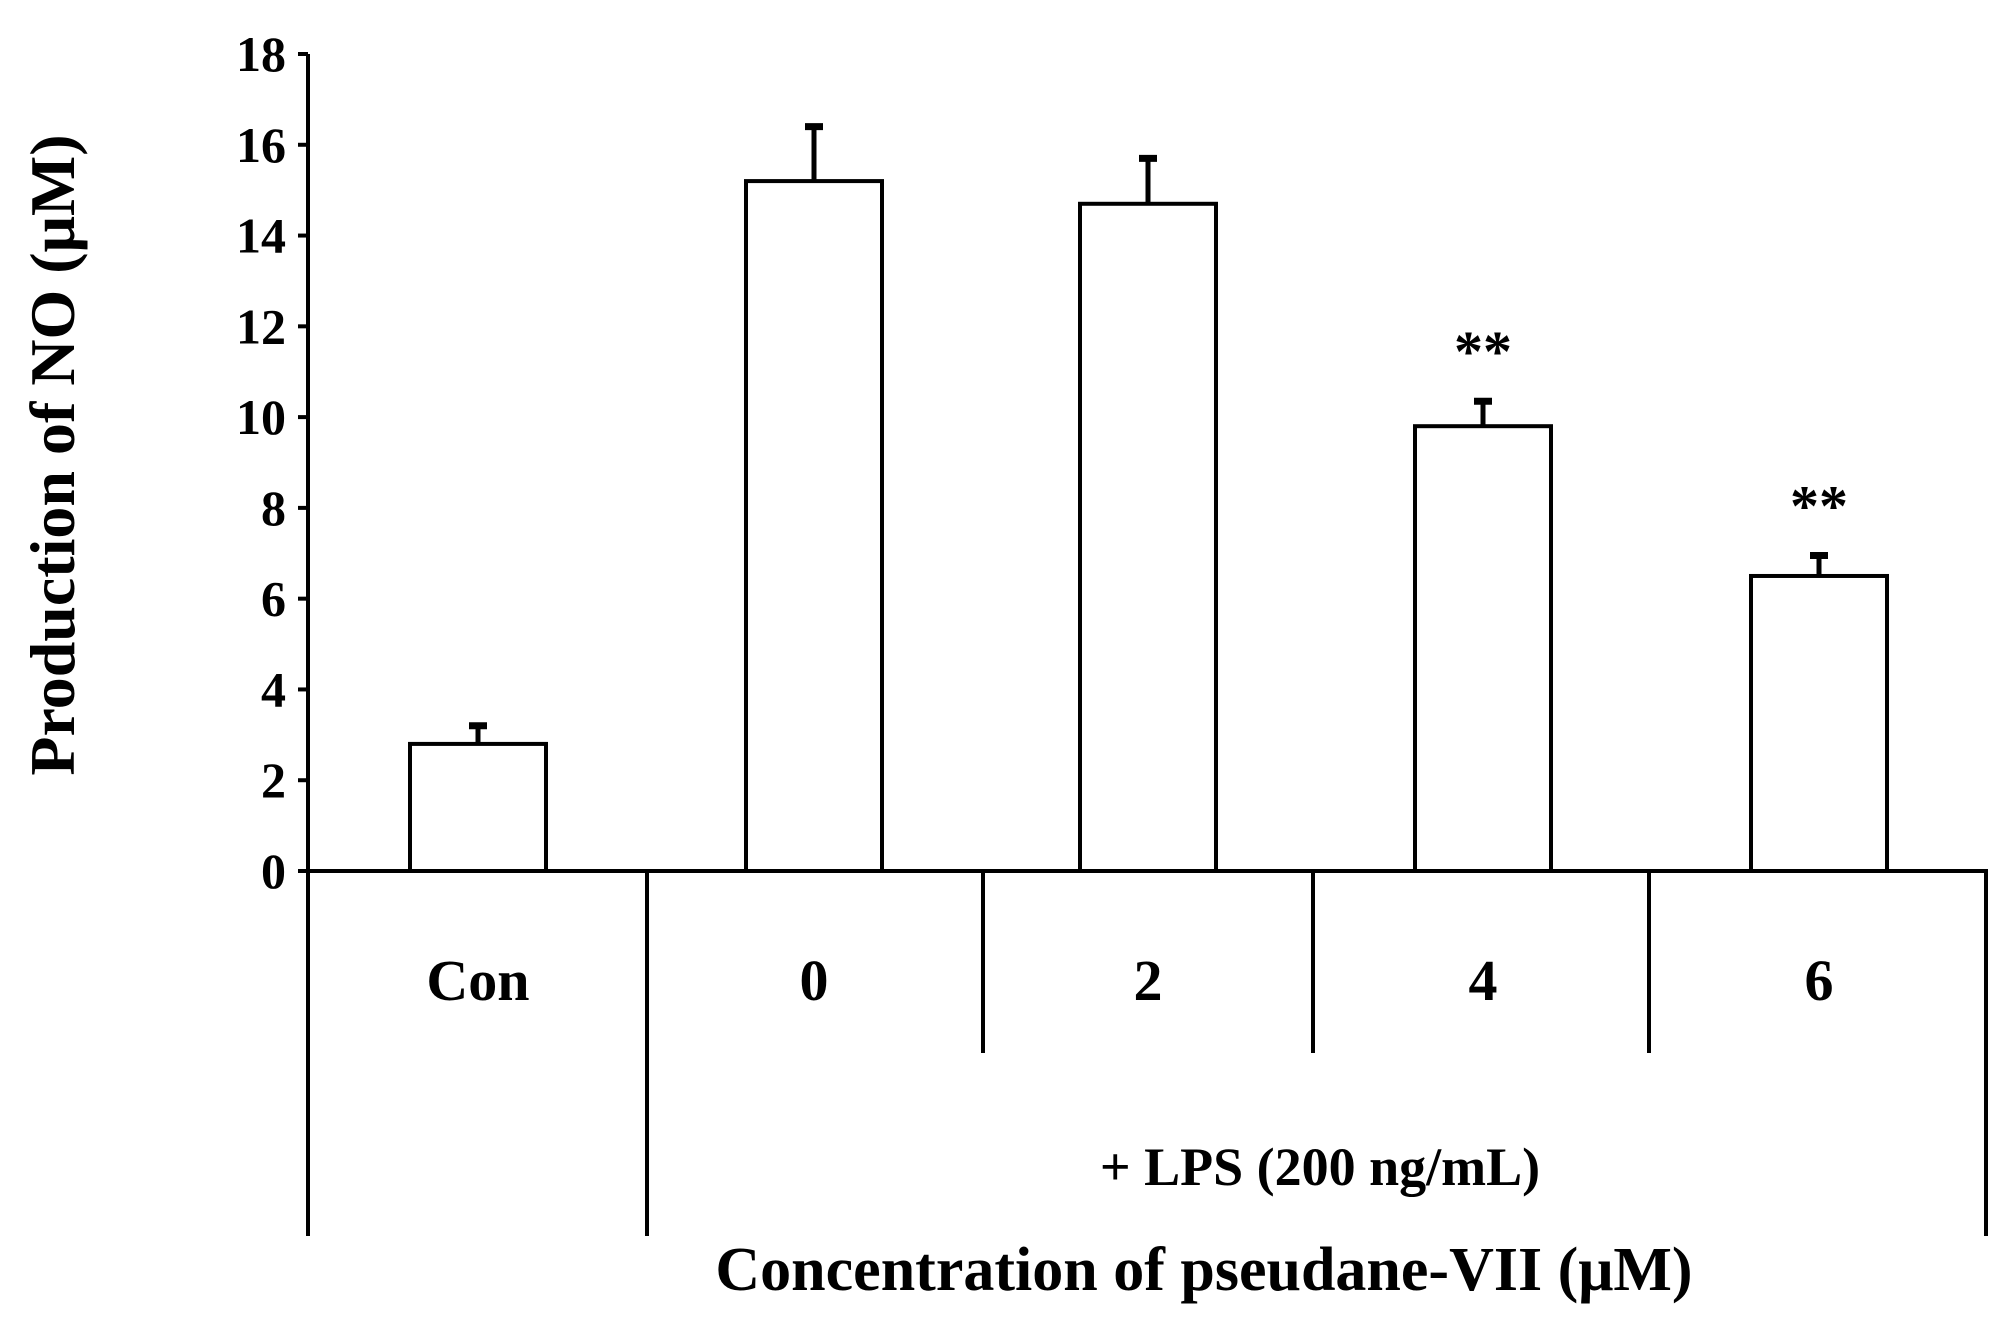  What do you see at coordinates (814, 980) in the screenshot?
I see `x-tick-label: 0` at bounding box center [814, 980].